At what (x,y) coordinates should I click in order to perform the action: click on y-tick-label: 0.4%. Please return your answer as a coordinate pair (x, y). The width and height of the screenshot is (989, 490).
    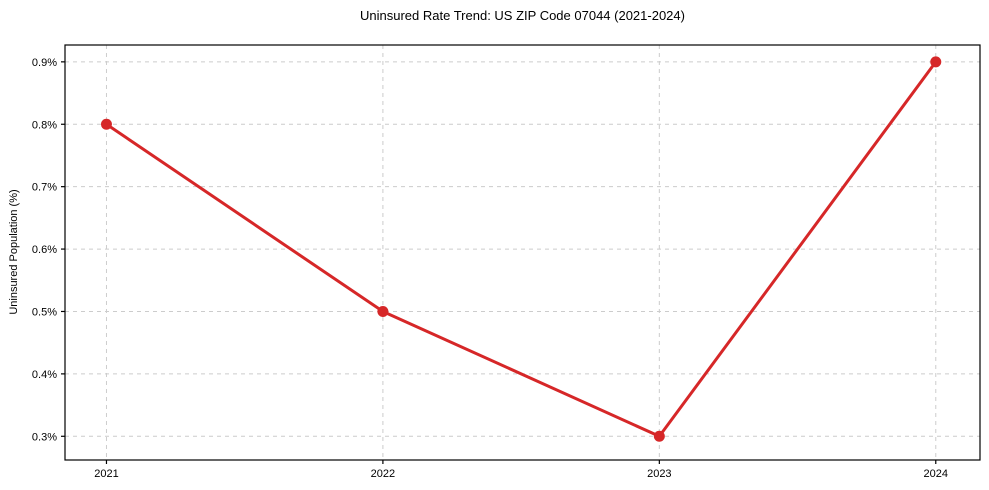
    Looking at the image, I should click on (44, 375).